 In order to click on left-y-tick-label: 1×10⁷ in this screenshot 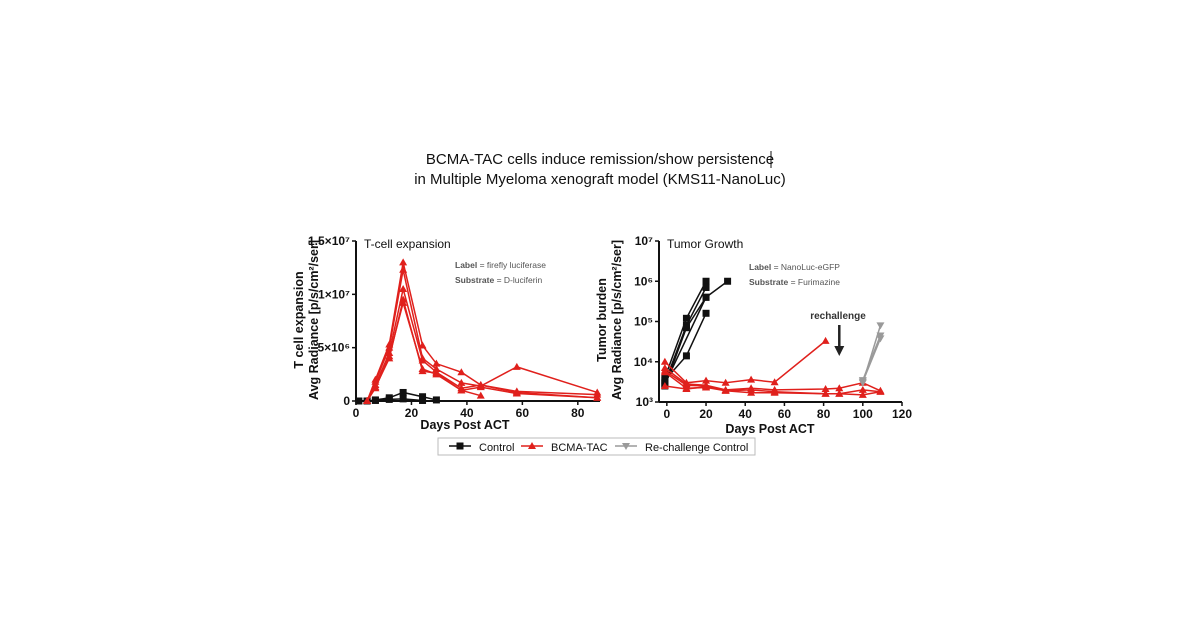, I will do `click(334, 294)`.